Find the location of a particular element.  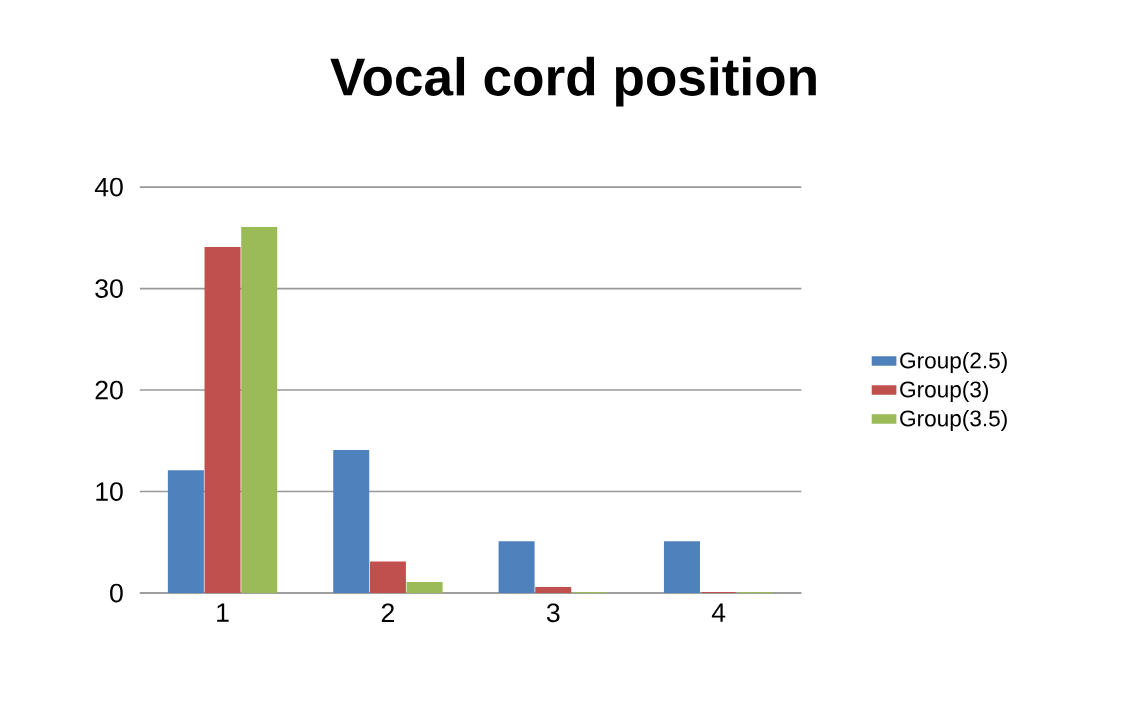

y-tick-label: 20 is located at coordinates (109, 390).